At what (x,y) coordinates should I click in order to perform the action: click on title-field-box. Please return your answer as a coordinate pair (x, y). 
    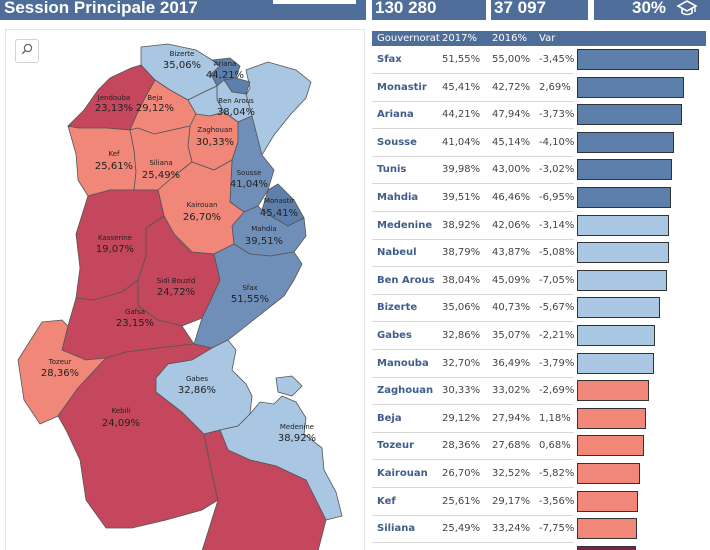
    Looking at the image, I should click on (314, 2).